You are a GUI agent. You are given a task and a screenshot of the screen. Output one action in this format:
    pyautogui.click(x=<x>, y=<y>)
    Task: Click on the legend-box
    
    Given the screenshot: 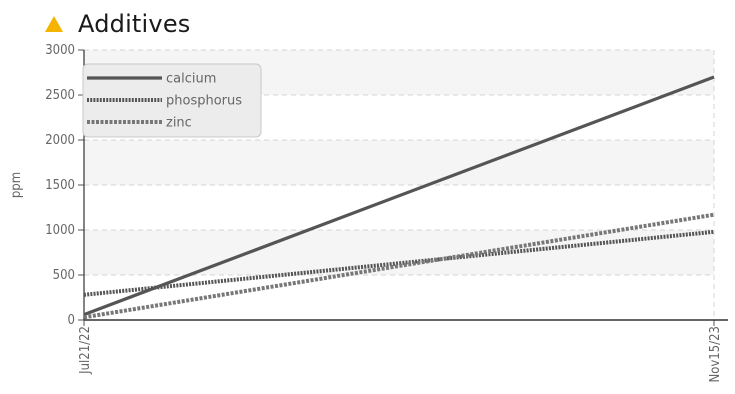 What is the action you would take?
    pyautogui.click(x=172, y=100)
    